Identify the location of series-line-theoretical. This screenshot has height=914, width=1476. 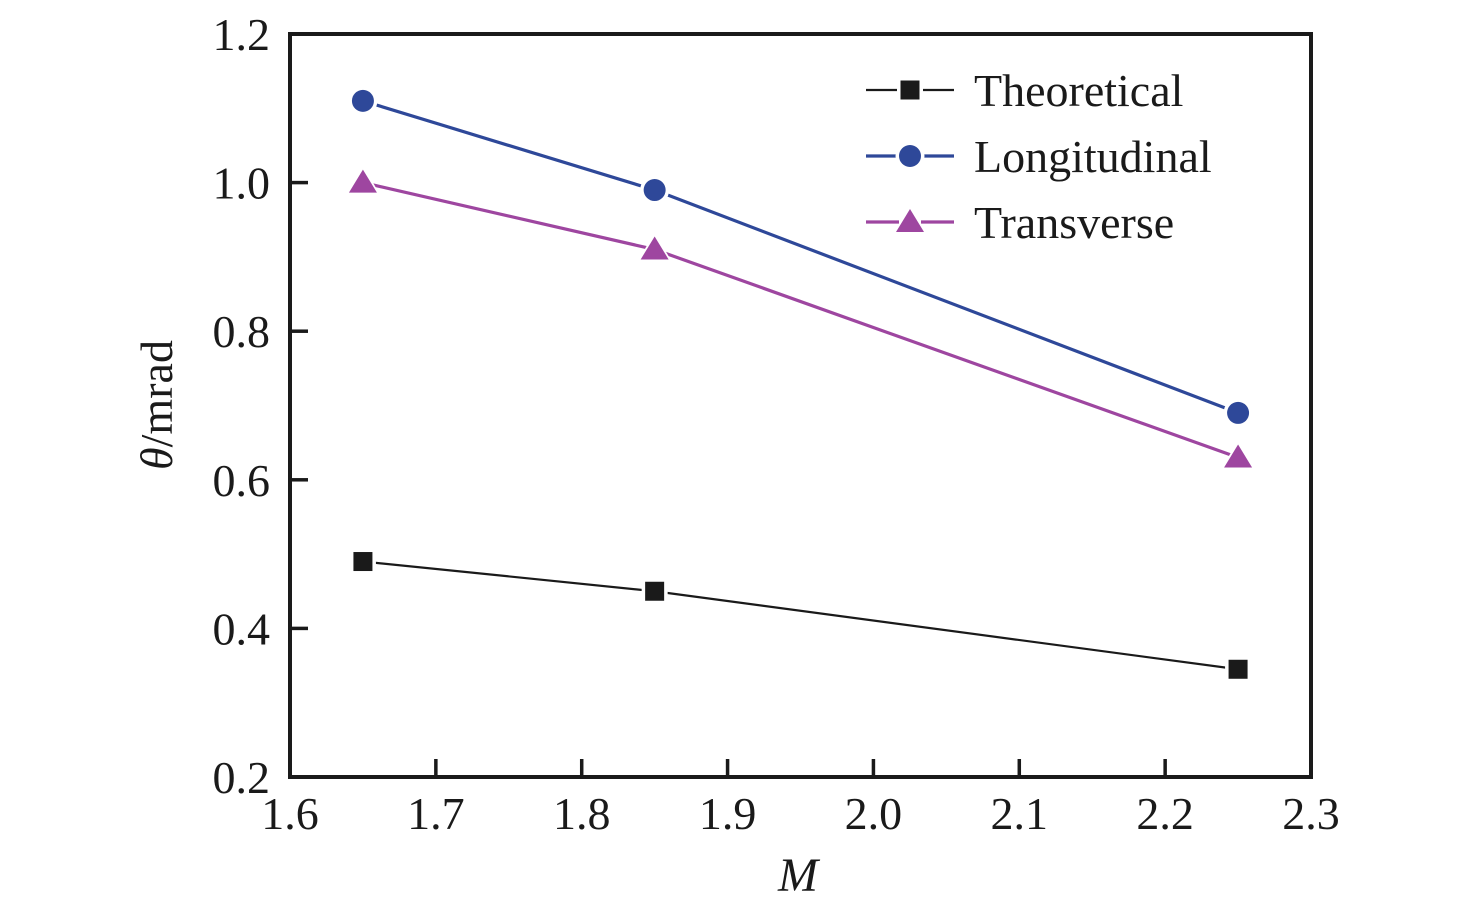
(800, 615).